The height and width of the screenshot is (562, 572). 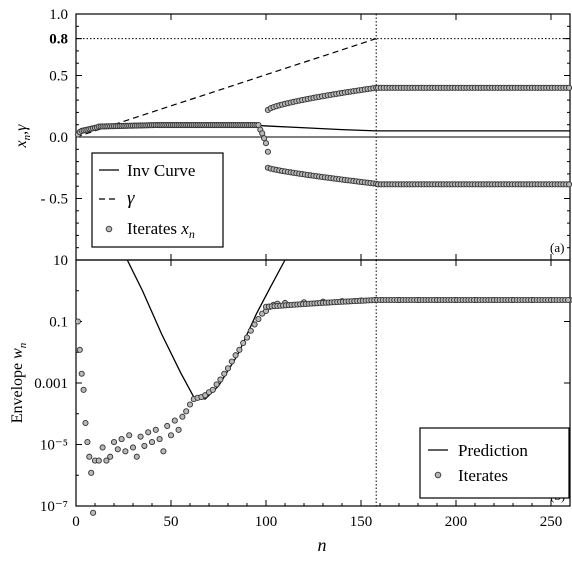 I want to click on panel-a-legend-box, so click(x=157, y=200).